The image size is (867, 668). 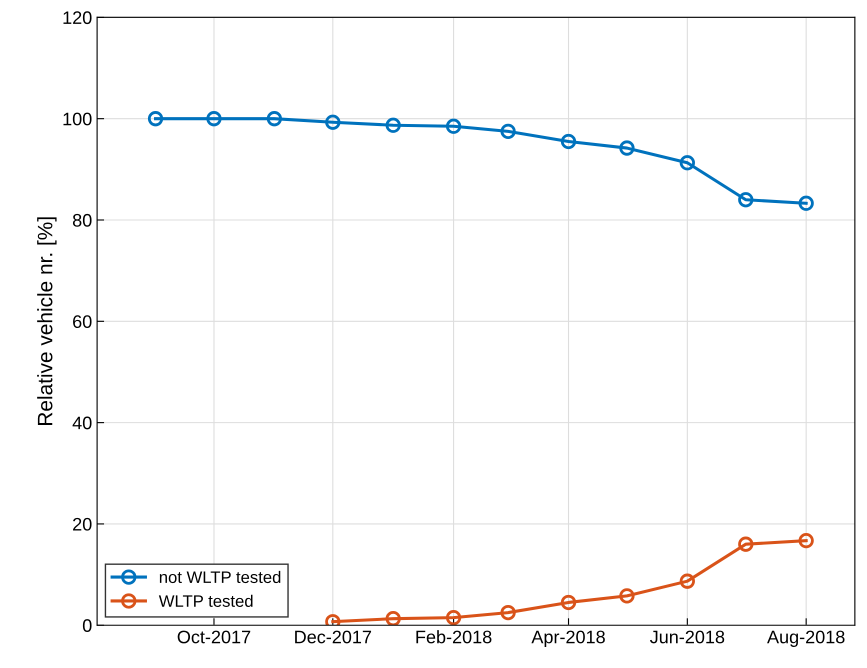 What do you see at coordinates (47, 321) in the screenshot?
I see `y-axis-title: Relative vehicle nr. [%]` at bounding box center [47, 321].